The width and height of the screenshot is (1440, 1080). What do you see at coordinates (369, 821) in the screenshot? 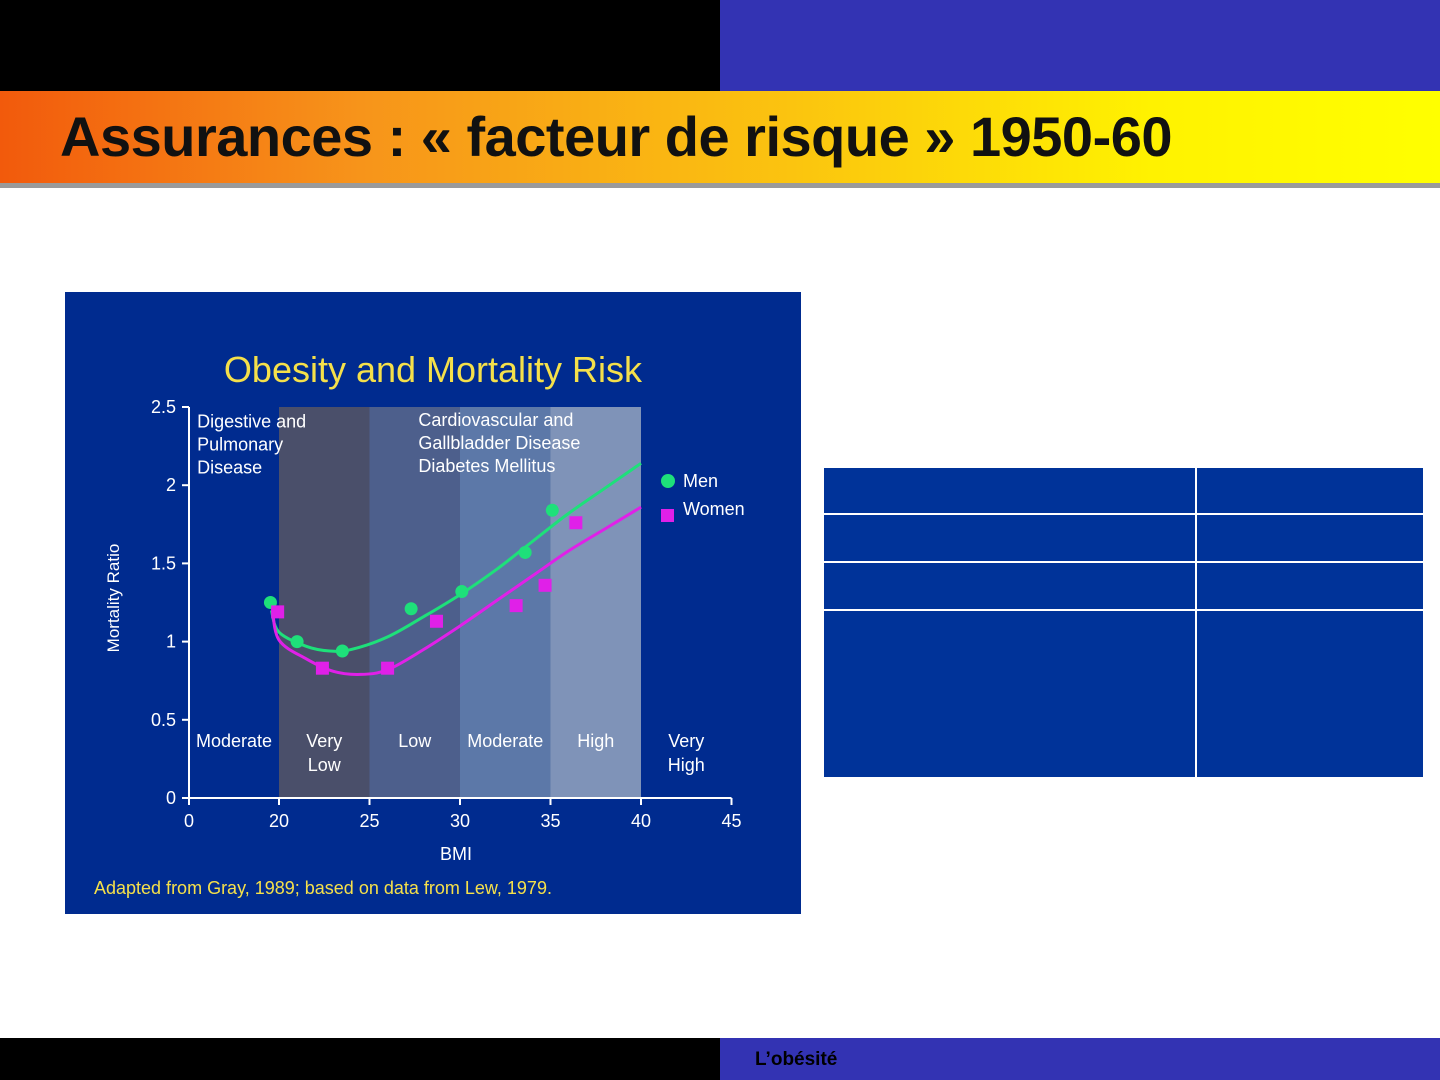
I see `x-tick-label: 25` at bounding box center [369, 821].